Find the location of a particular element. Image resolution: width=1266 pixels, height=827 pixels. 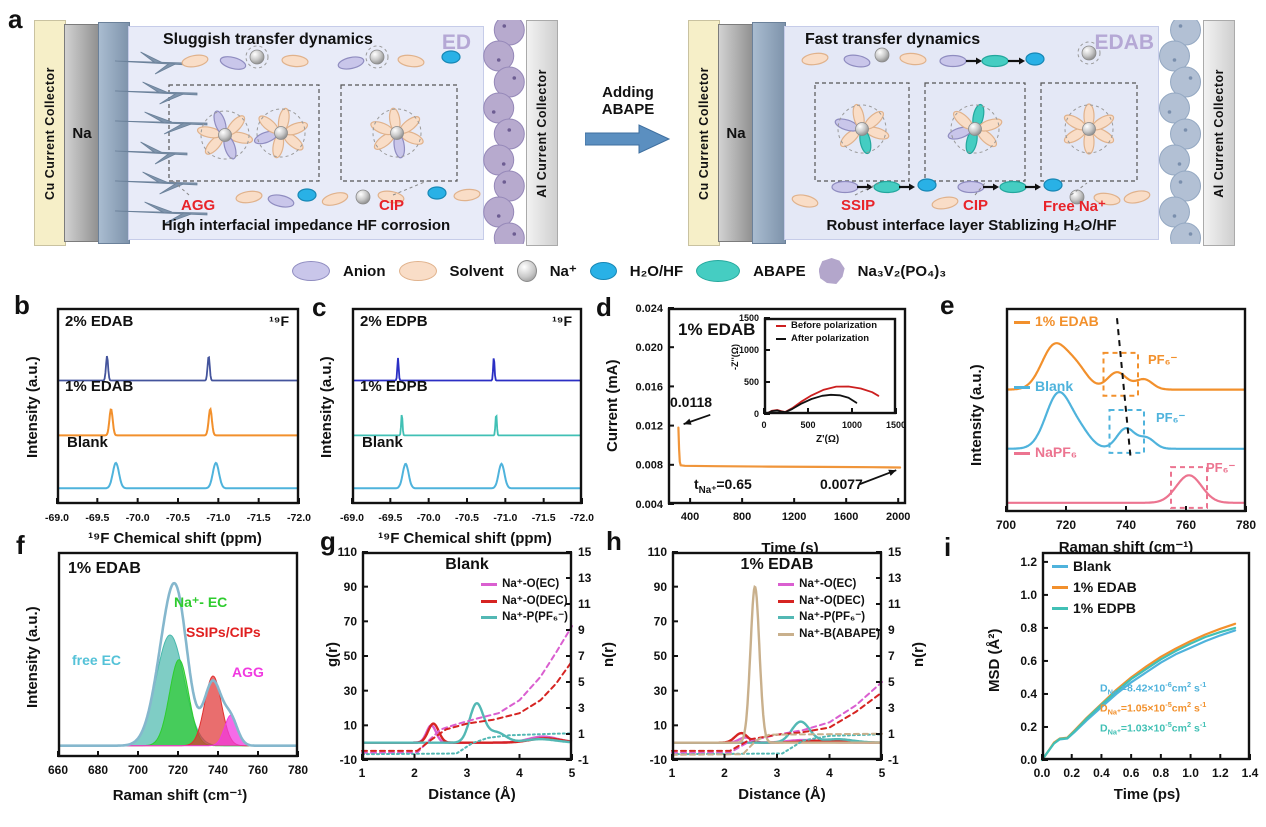

panel-f-ylabel: Intensity (a.u.) is located at coordinates (32, 657).